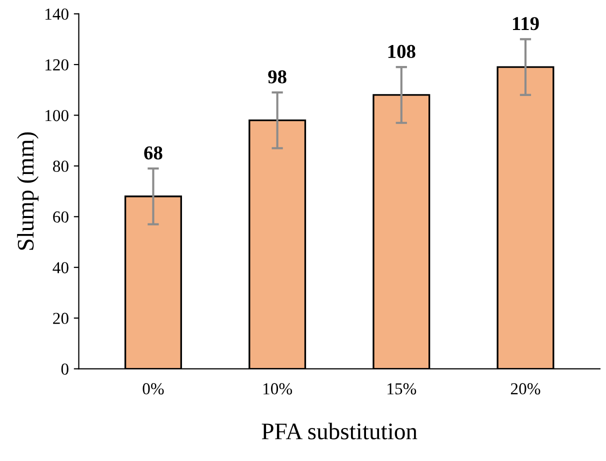 The image size is (606, 461). Describe the element at coordinates (64, 369) in the screenshot. I see `y-tick-label: 0` at that location.